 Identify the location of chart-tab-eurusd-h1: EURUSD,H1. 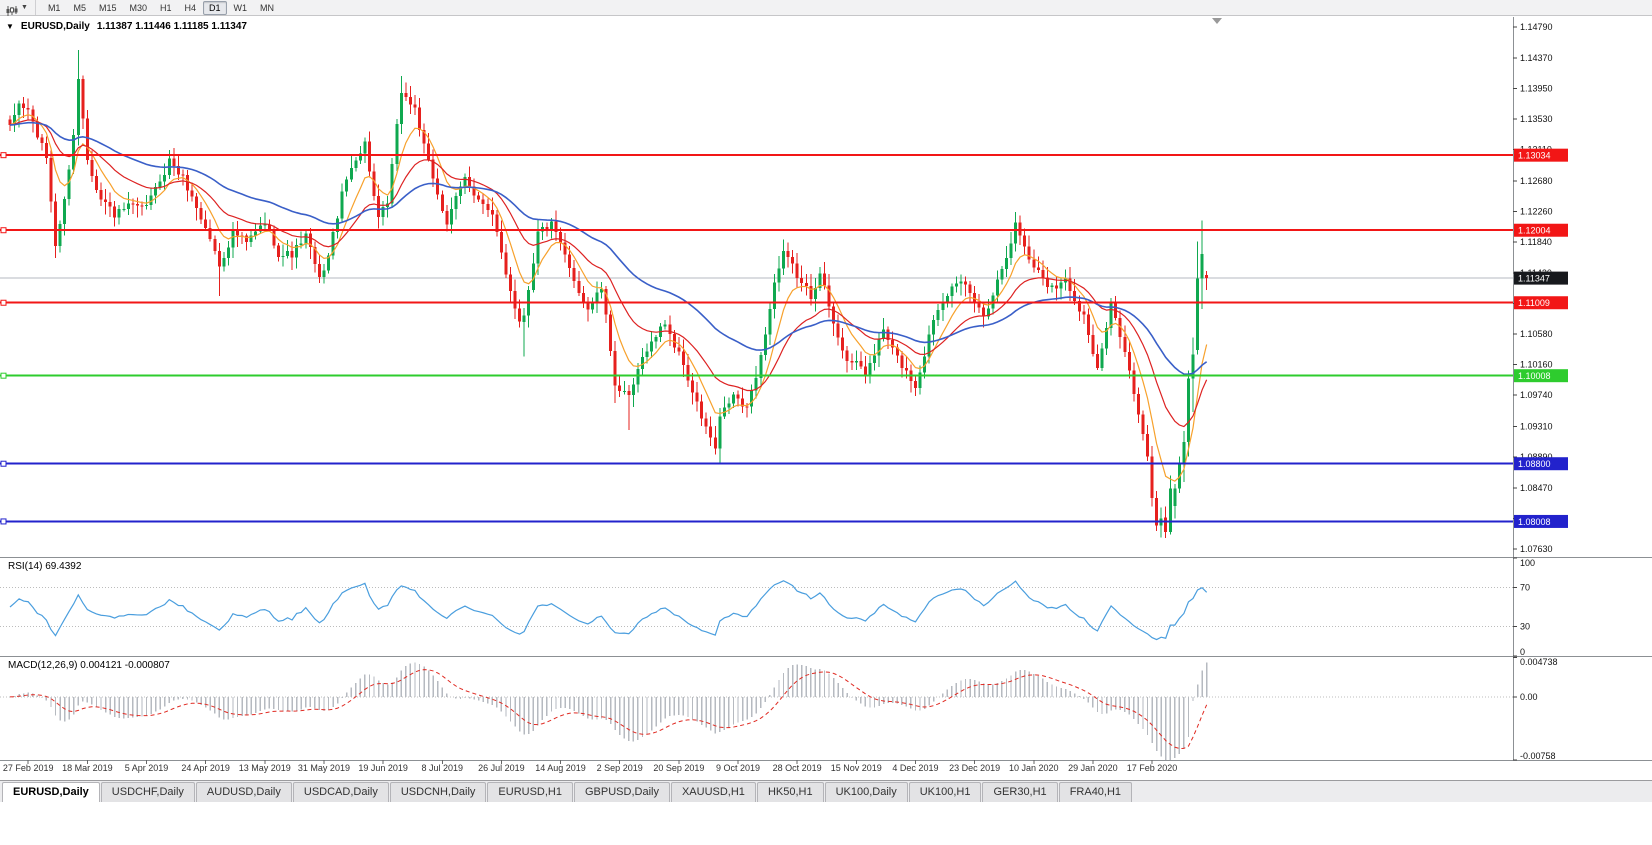
(530, 792).